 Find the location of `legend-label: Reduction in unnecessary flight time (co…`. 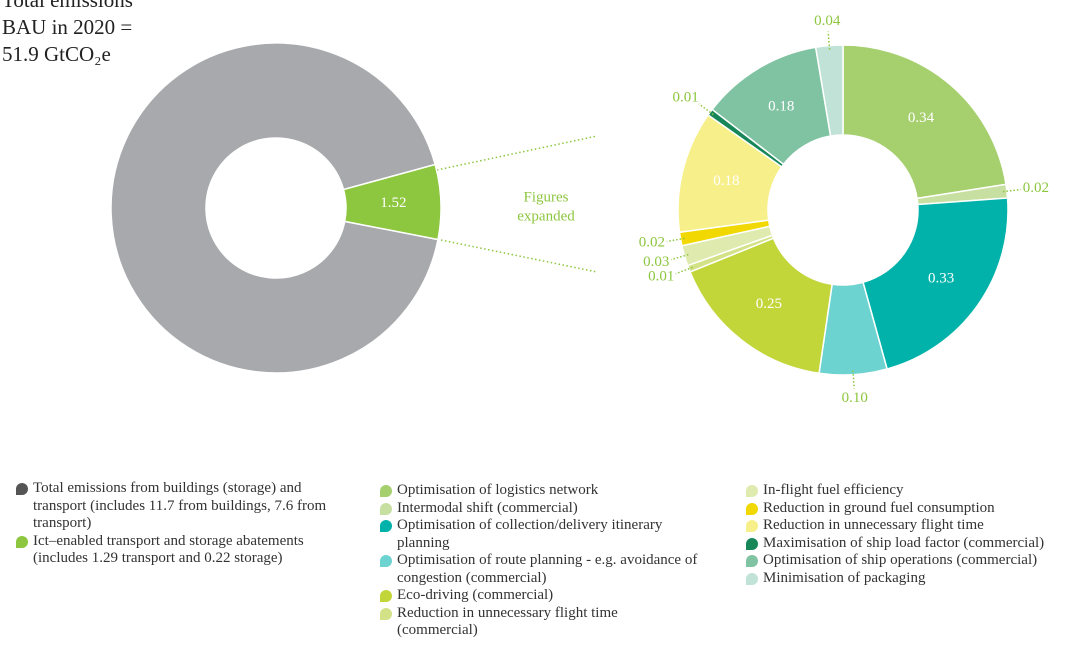

legend-label: Reduction in unnecessary flight time (co… is located at coordinates (507, 621).